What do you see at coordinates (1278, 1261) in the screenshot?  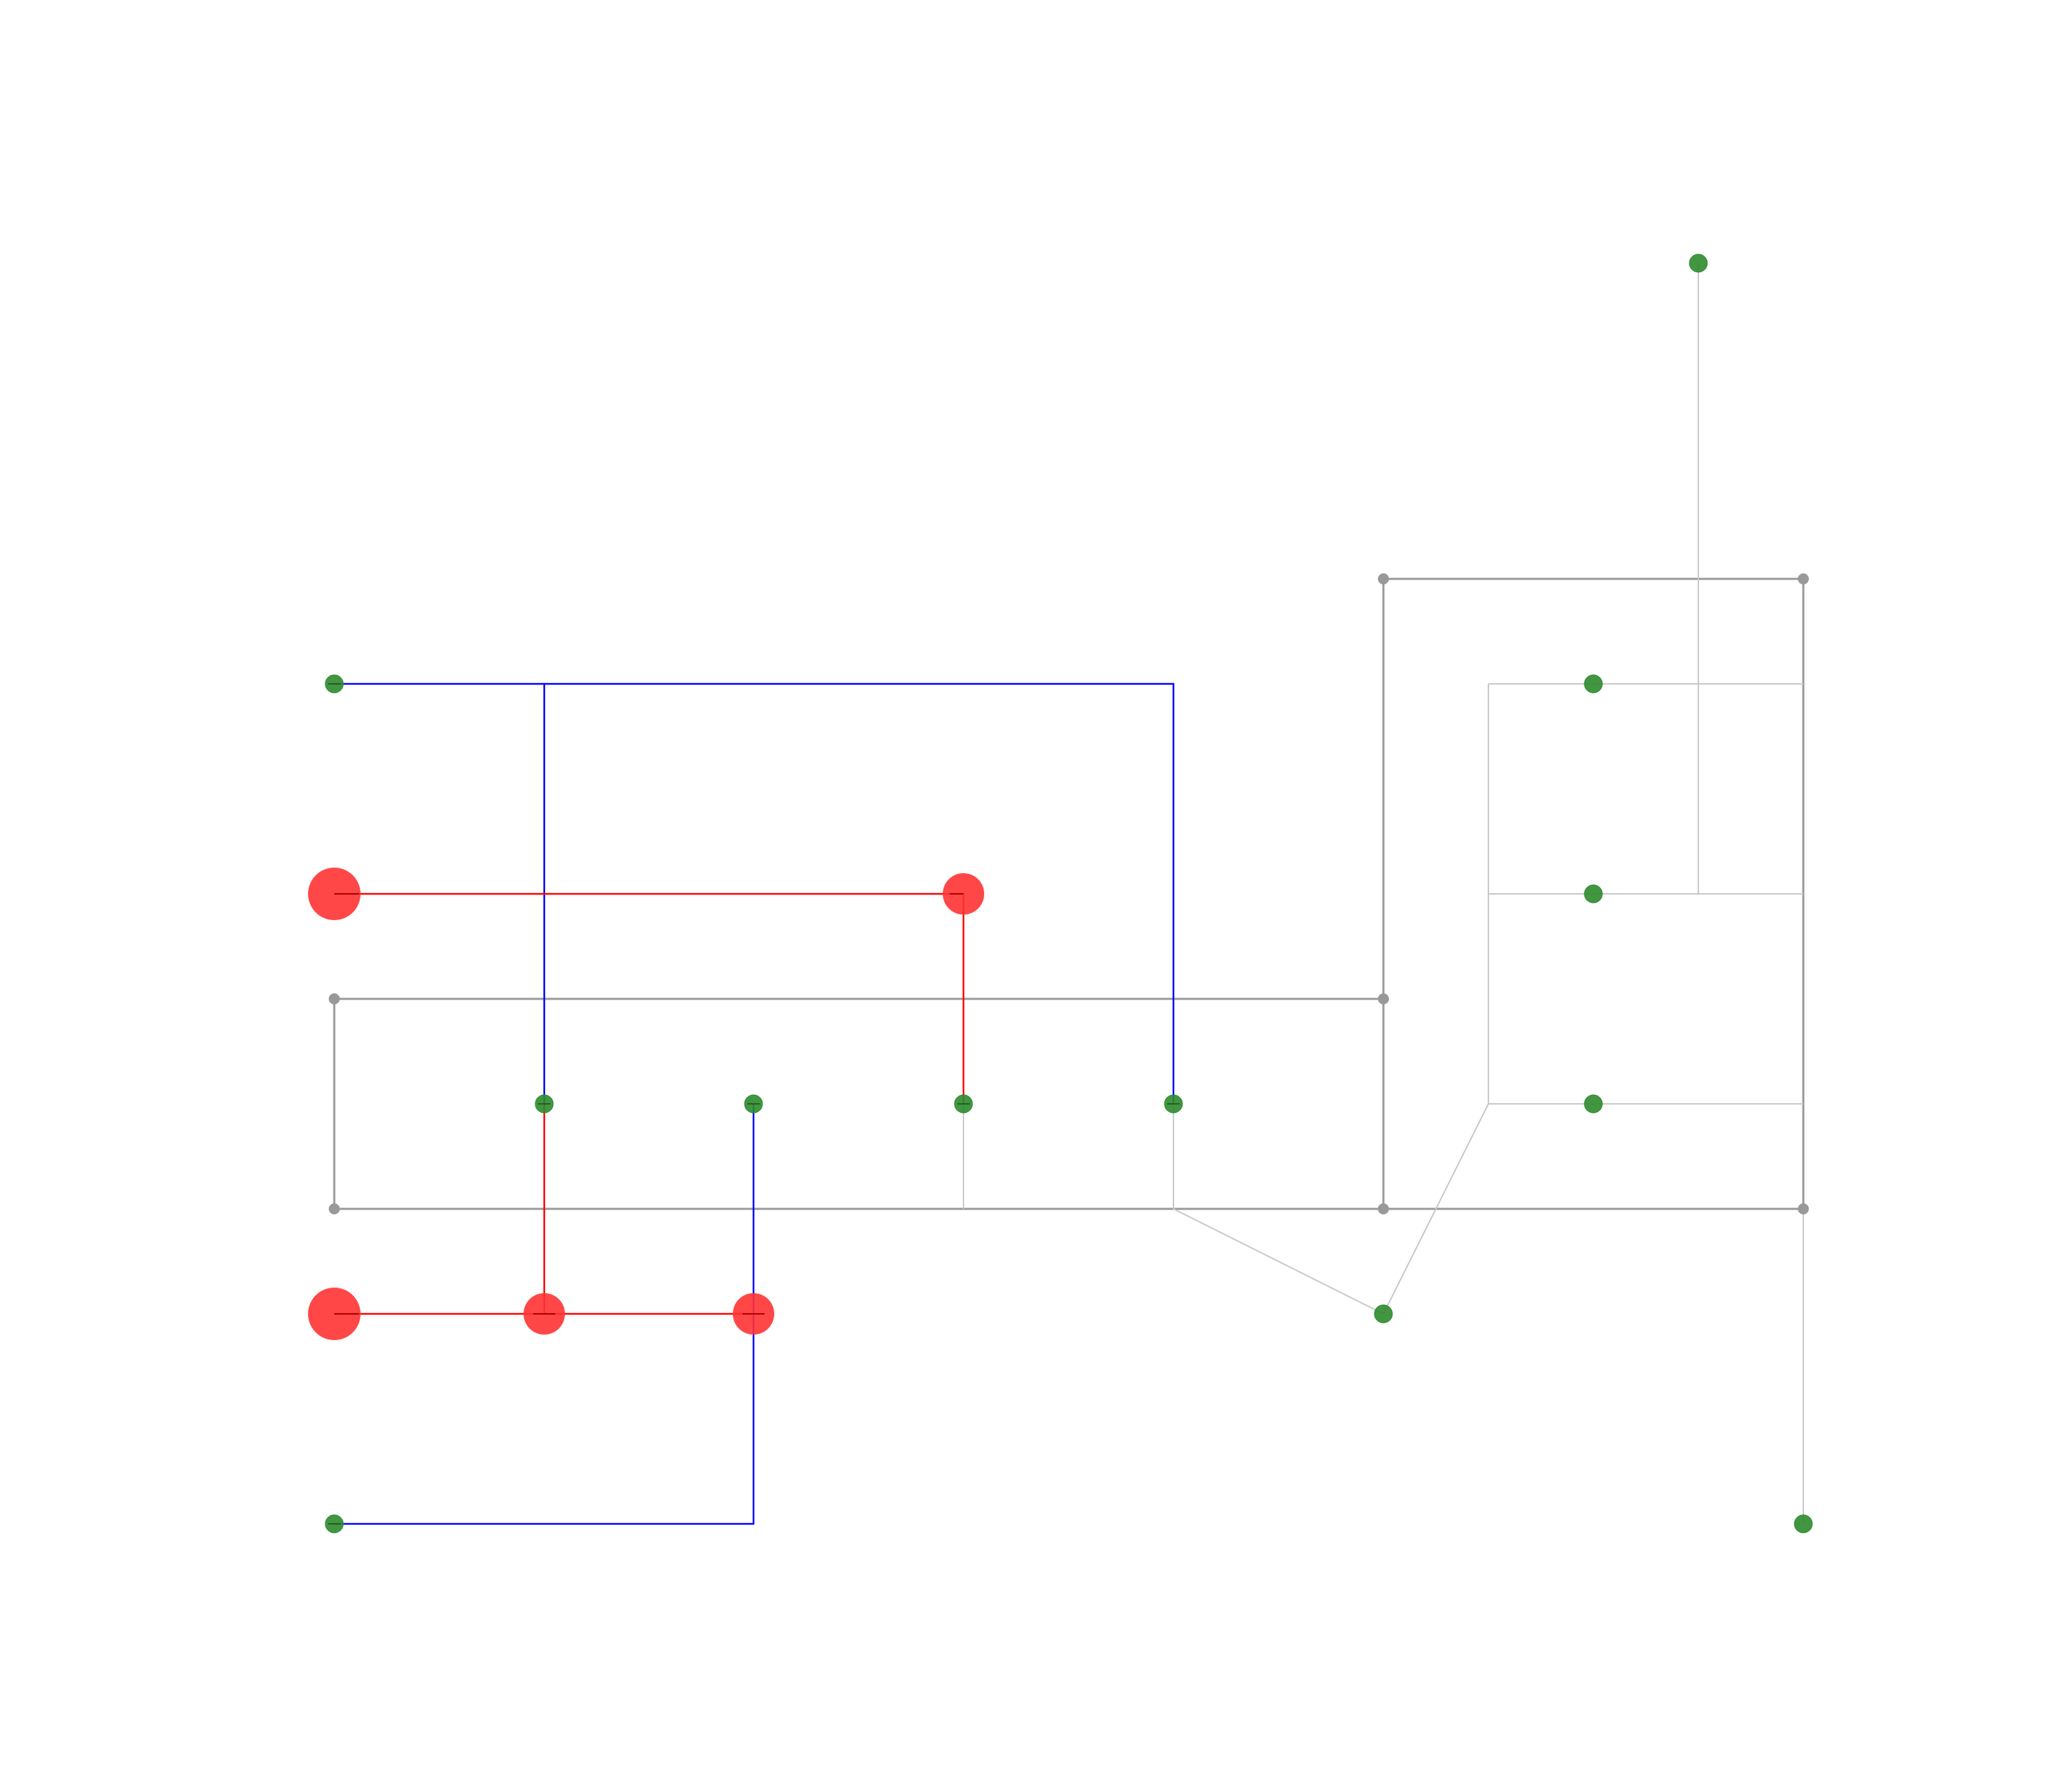 I see `connector-diag-left` at bounding box center [1278, 1261].